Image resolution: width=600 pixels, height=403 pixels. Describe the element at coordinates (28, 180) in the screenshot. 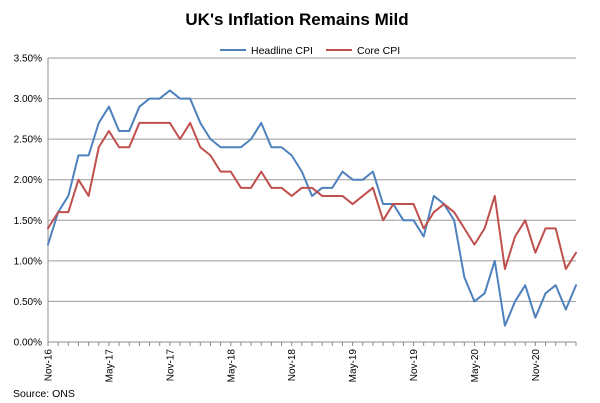

I see `y-tick-label: 2.00%` at that location.